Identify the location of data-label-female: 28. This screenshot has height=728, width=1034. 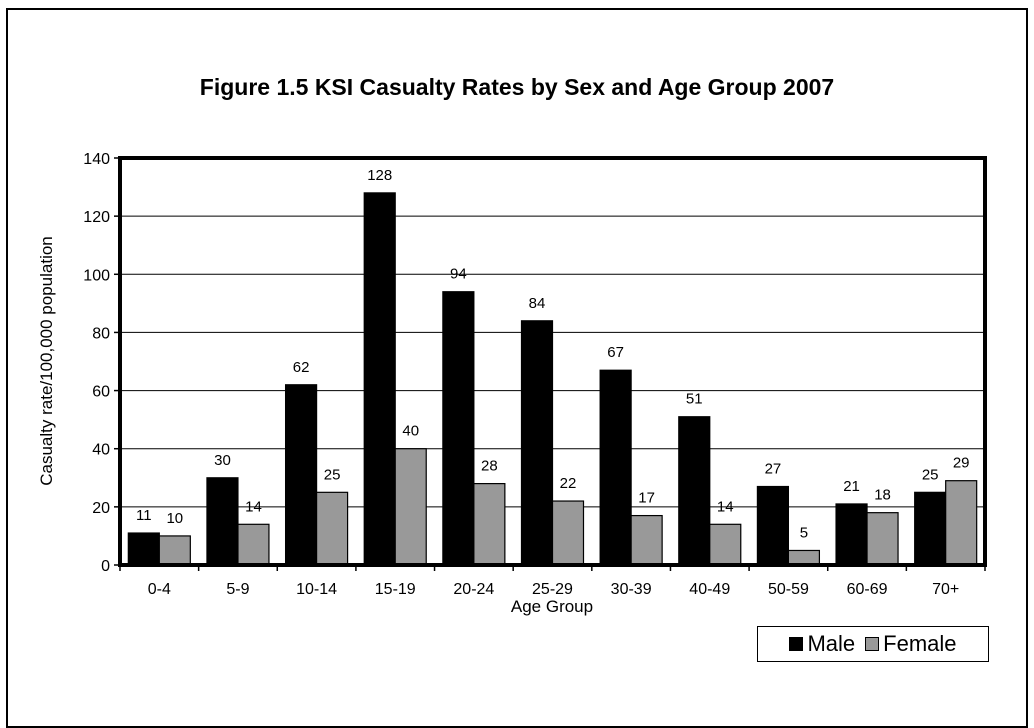
(489, 466).